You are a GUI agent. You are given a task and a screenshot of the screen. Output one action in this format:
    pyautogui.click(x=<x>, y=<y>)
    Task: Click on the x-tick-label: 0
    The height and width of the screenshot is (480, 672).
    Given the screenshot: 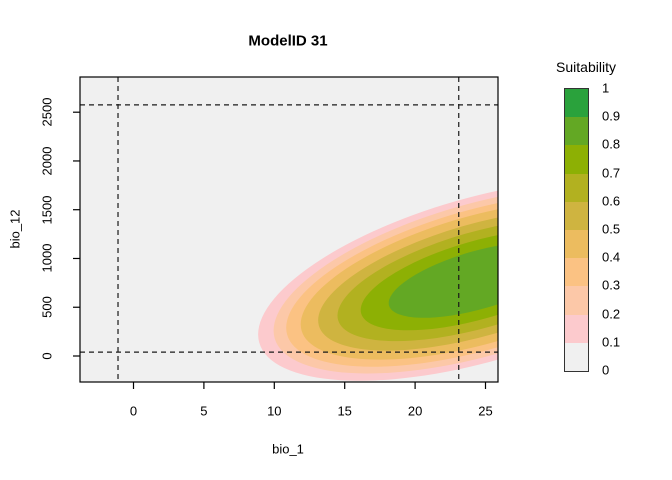 What is the action you would take?
    pyautogui.click(x=133, y=411)
    